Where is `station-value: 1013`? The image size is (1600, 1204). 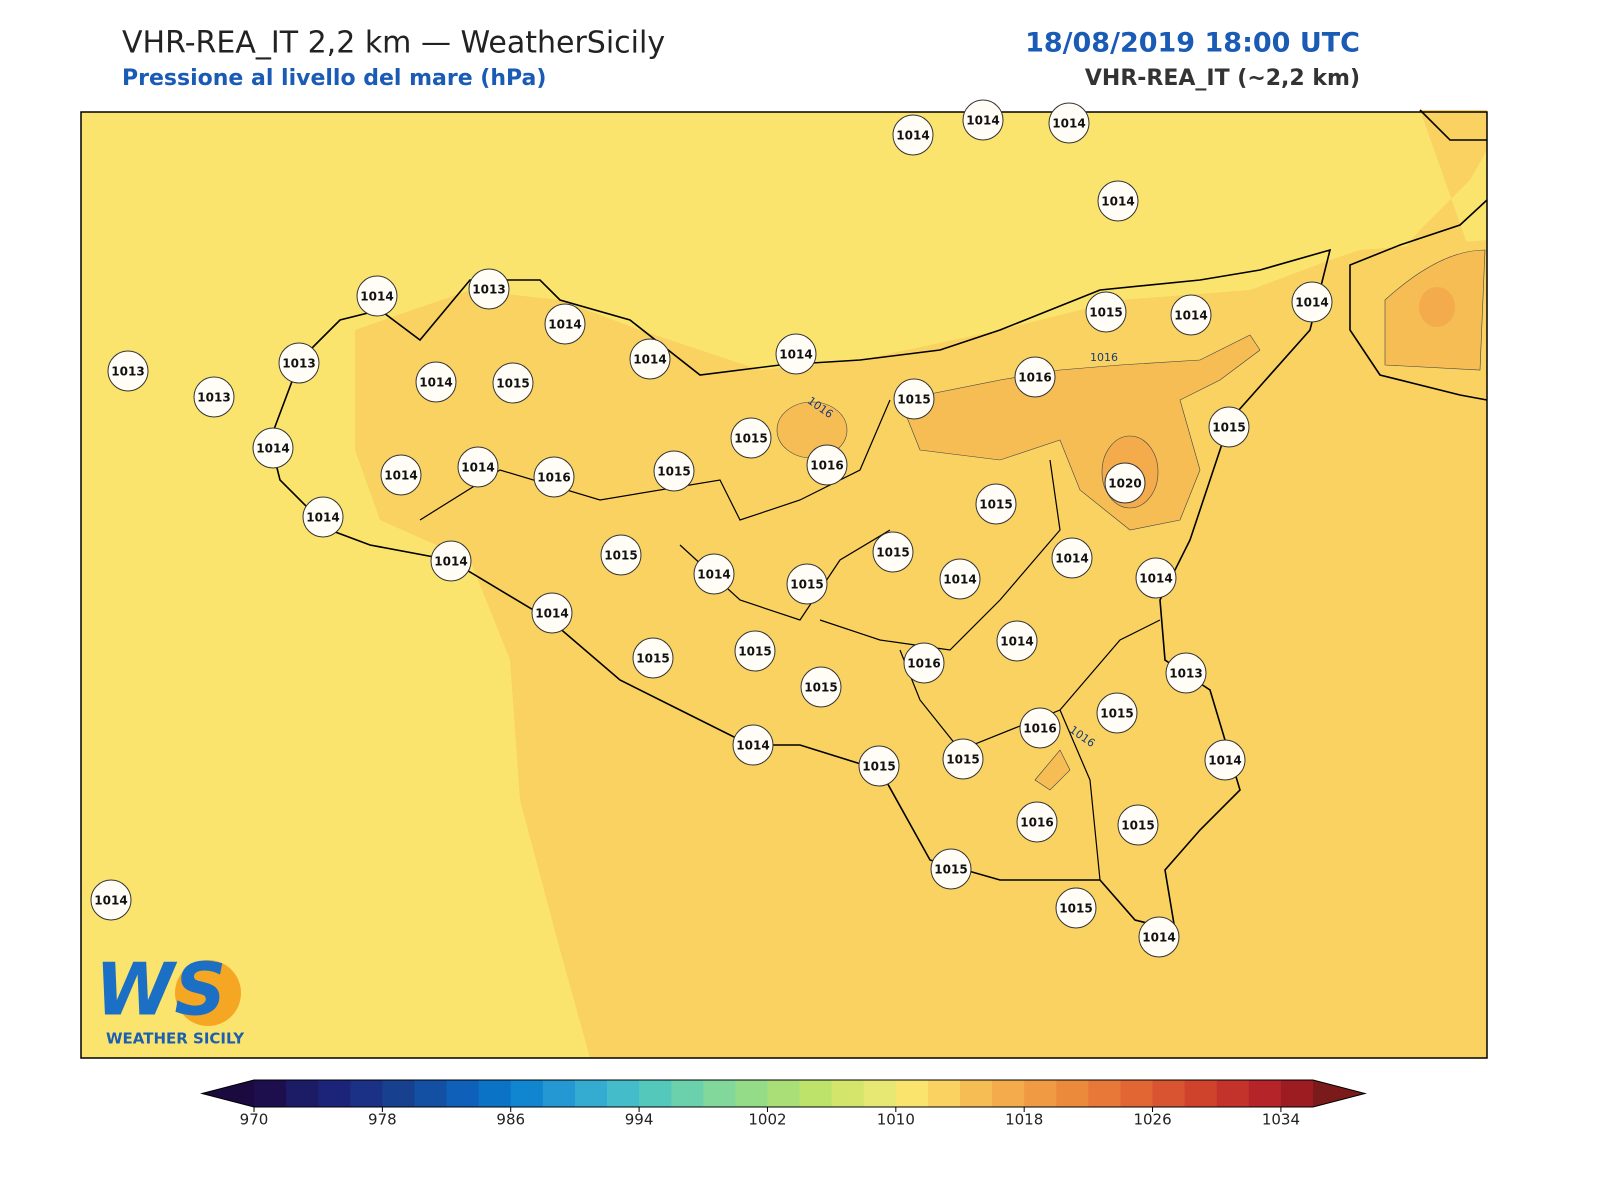 station-value: 1013 is located at coordinates (488, 290).